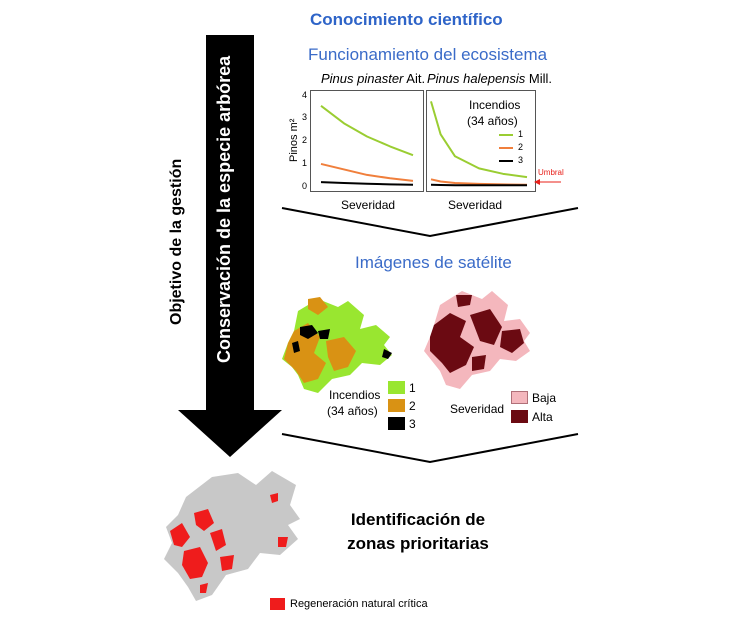 This screenshot has height=623, width=754. What do you see at coordinates (495, 105) in the screenshot?
I see `chart-legend-title-line1: Incendios` at bounding box center [495, 105].